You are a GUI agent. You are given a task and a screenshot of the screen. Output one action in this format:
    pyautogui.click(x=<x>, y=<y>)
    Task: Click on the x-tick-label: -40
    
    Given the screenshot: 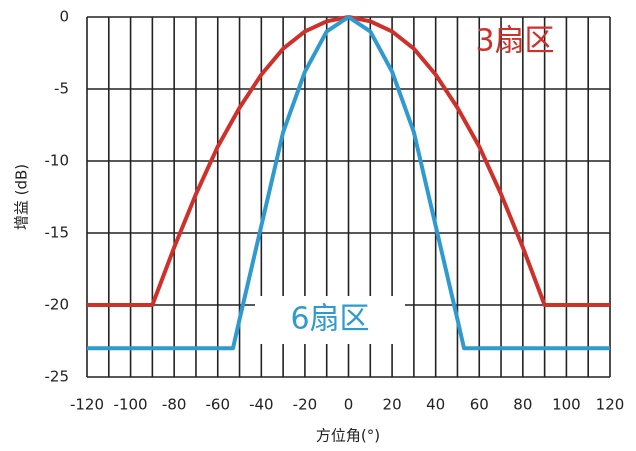 What is the action you would take?
    pyautogui.click(x=261, y=405)
    